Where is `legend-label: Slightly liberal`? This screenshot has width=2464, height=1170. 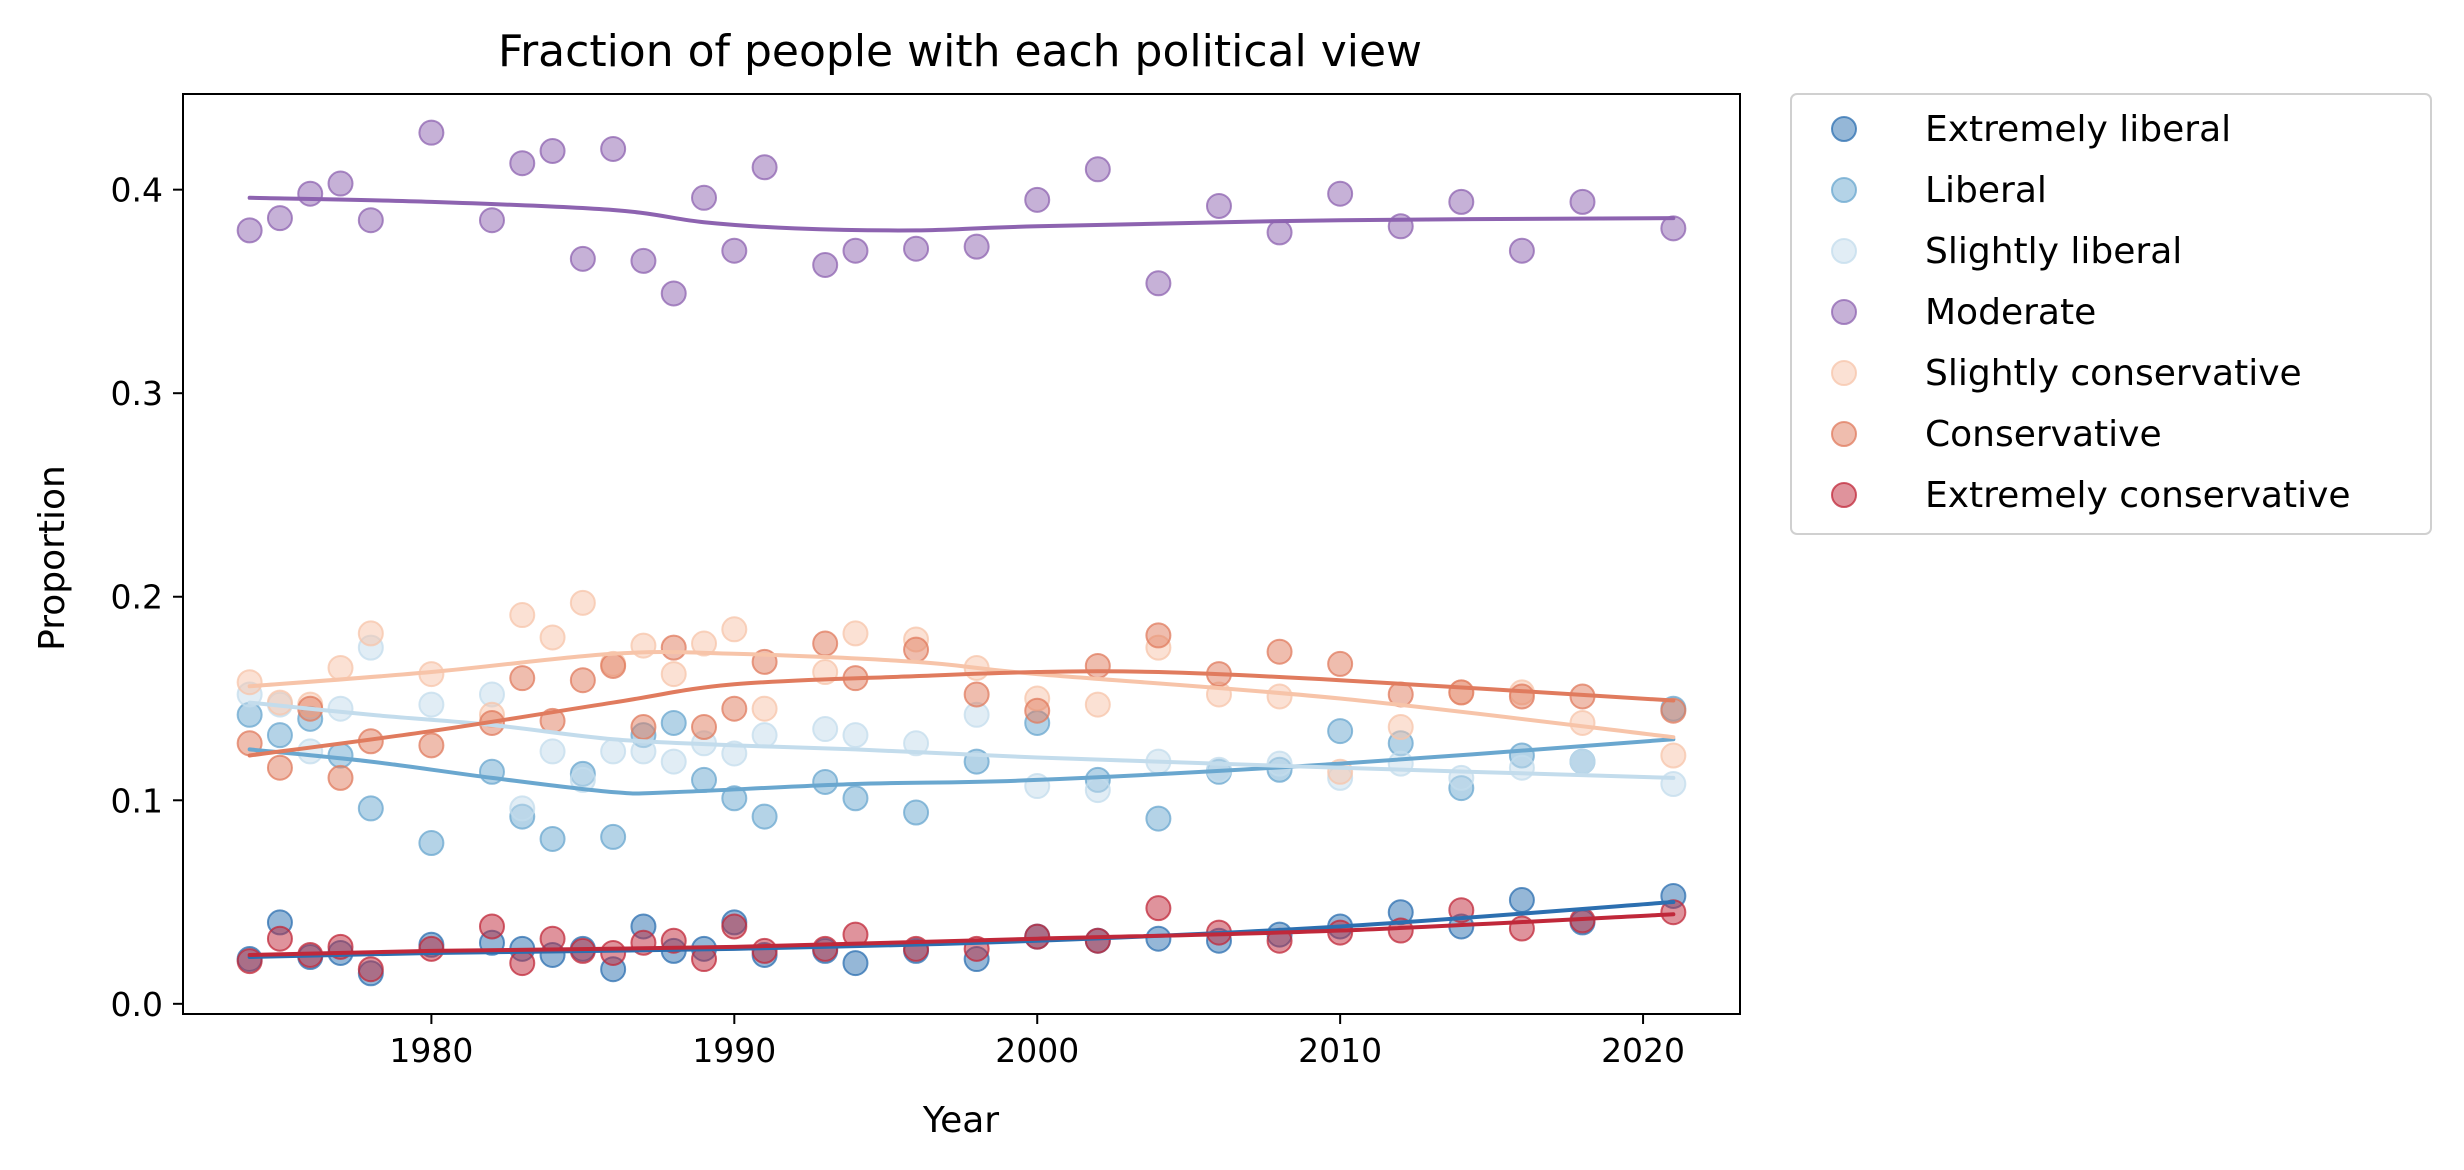
legend-label: Slightly liberal is located at coordinates (2053, 251).